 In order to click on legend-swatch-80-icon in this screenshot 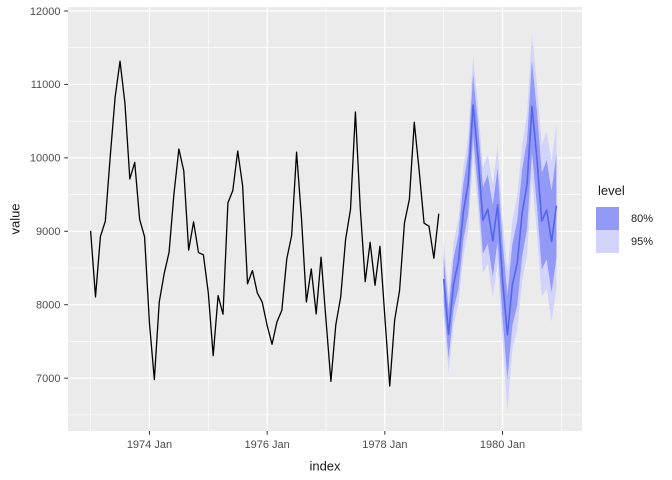, I will do `click(607, 218)`.